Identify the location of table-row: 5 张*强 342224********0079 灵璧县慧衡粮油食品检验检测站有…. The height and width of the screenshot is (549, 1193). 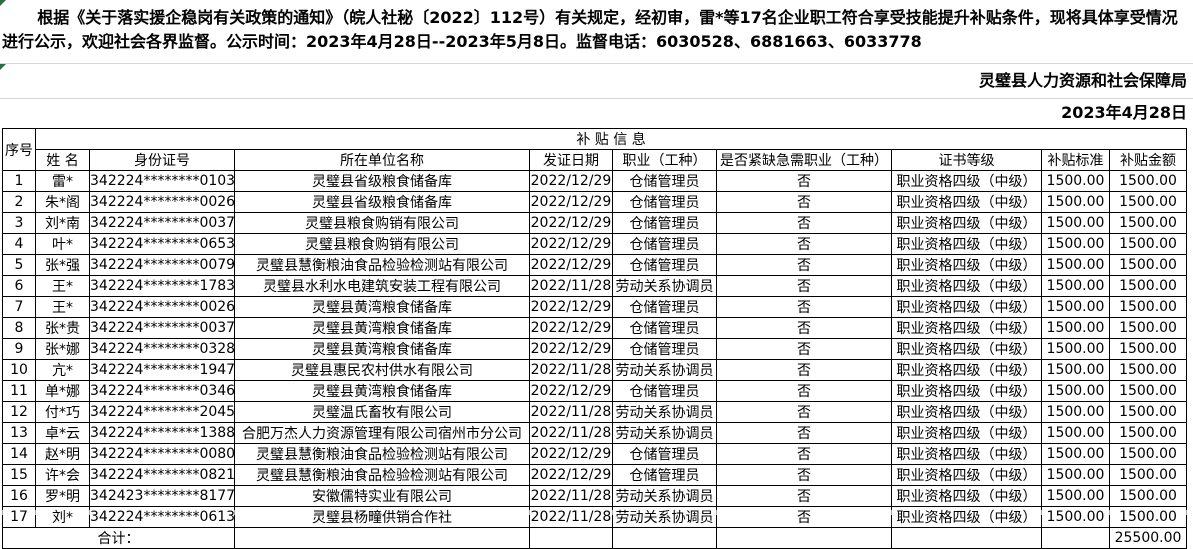
(595, 265).